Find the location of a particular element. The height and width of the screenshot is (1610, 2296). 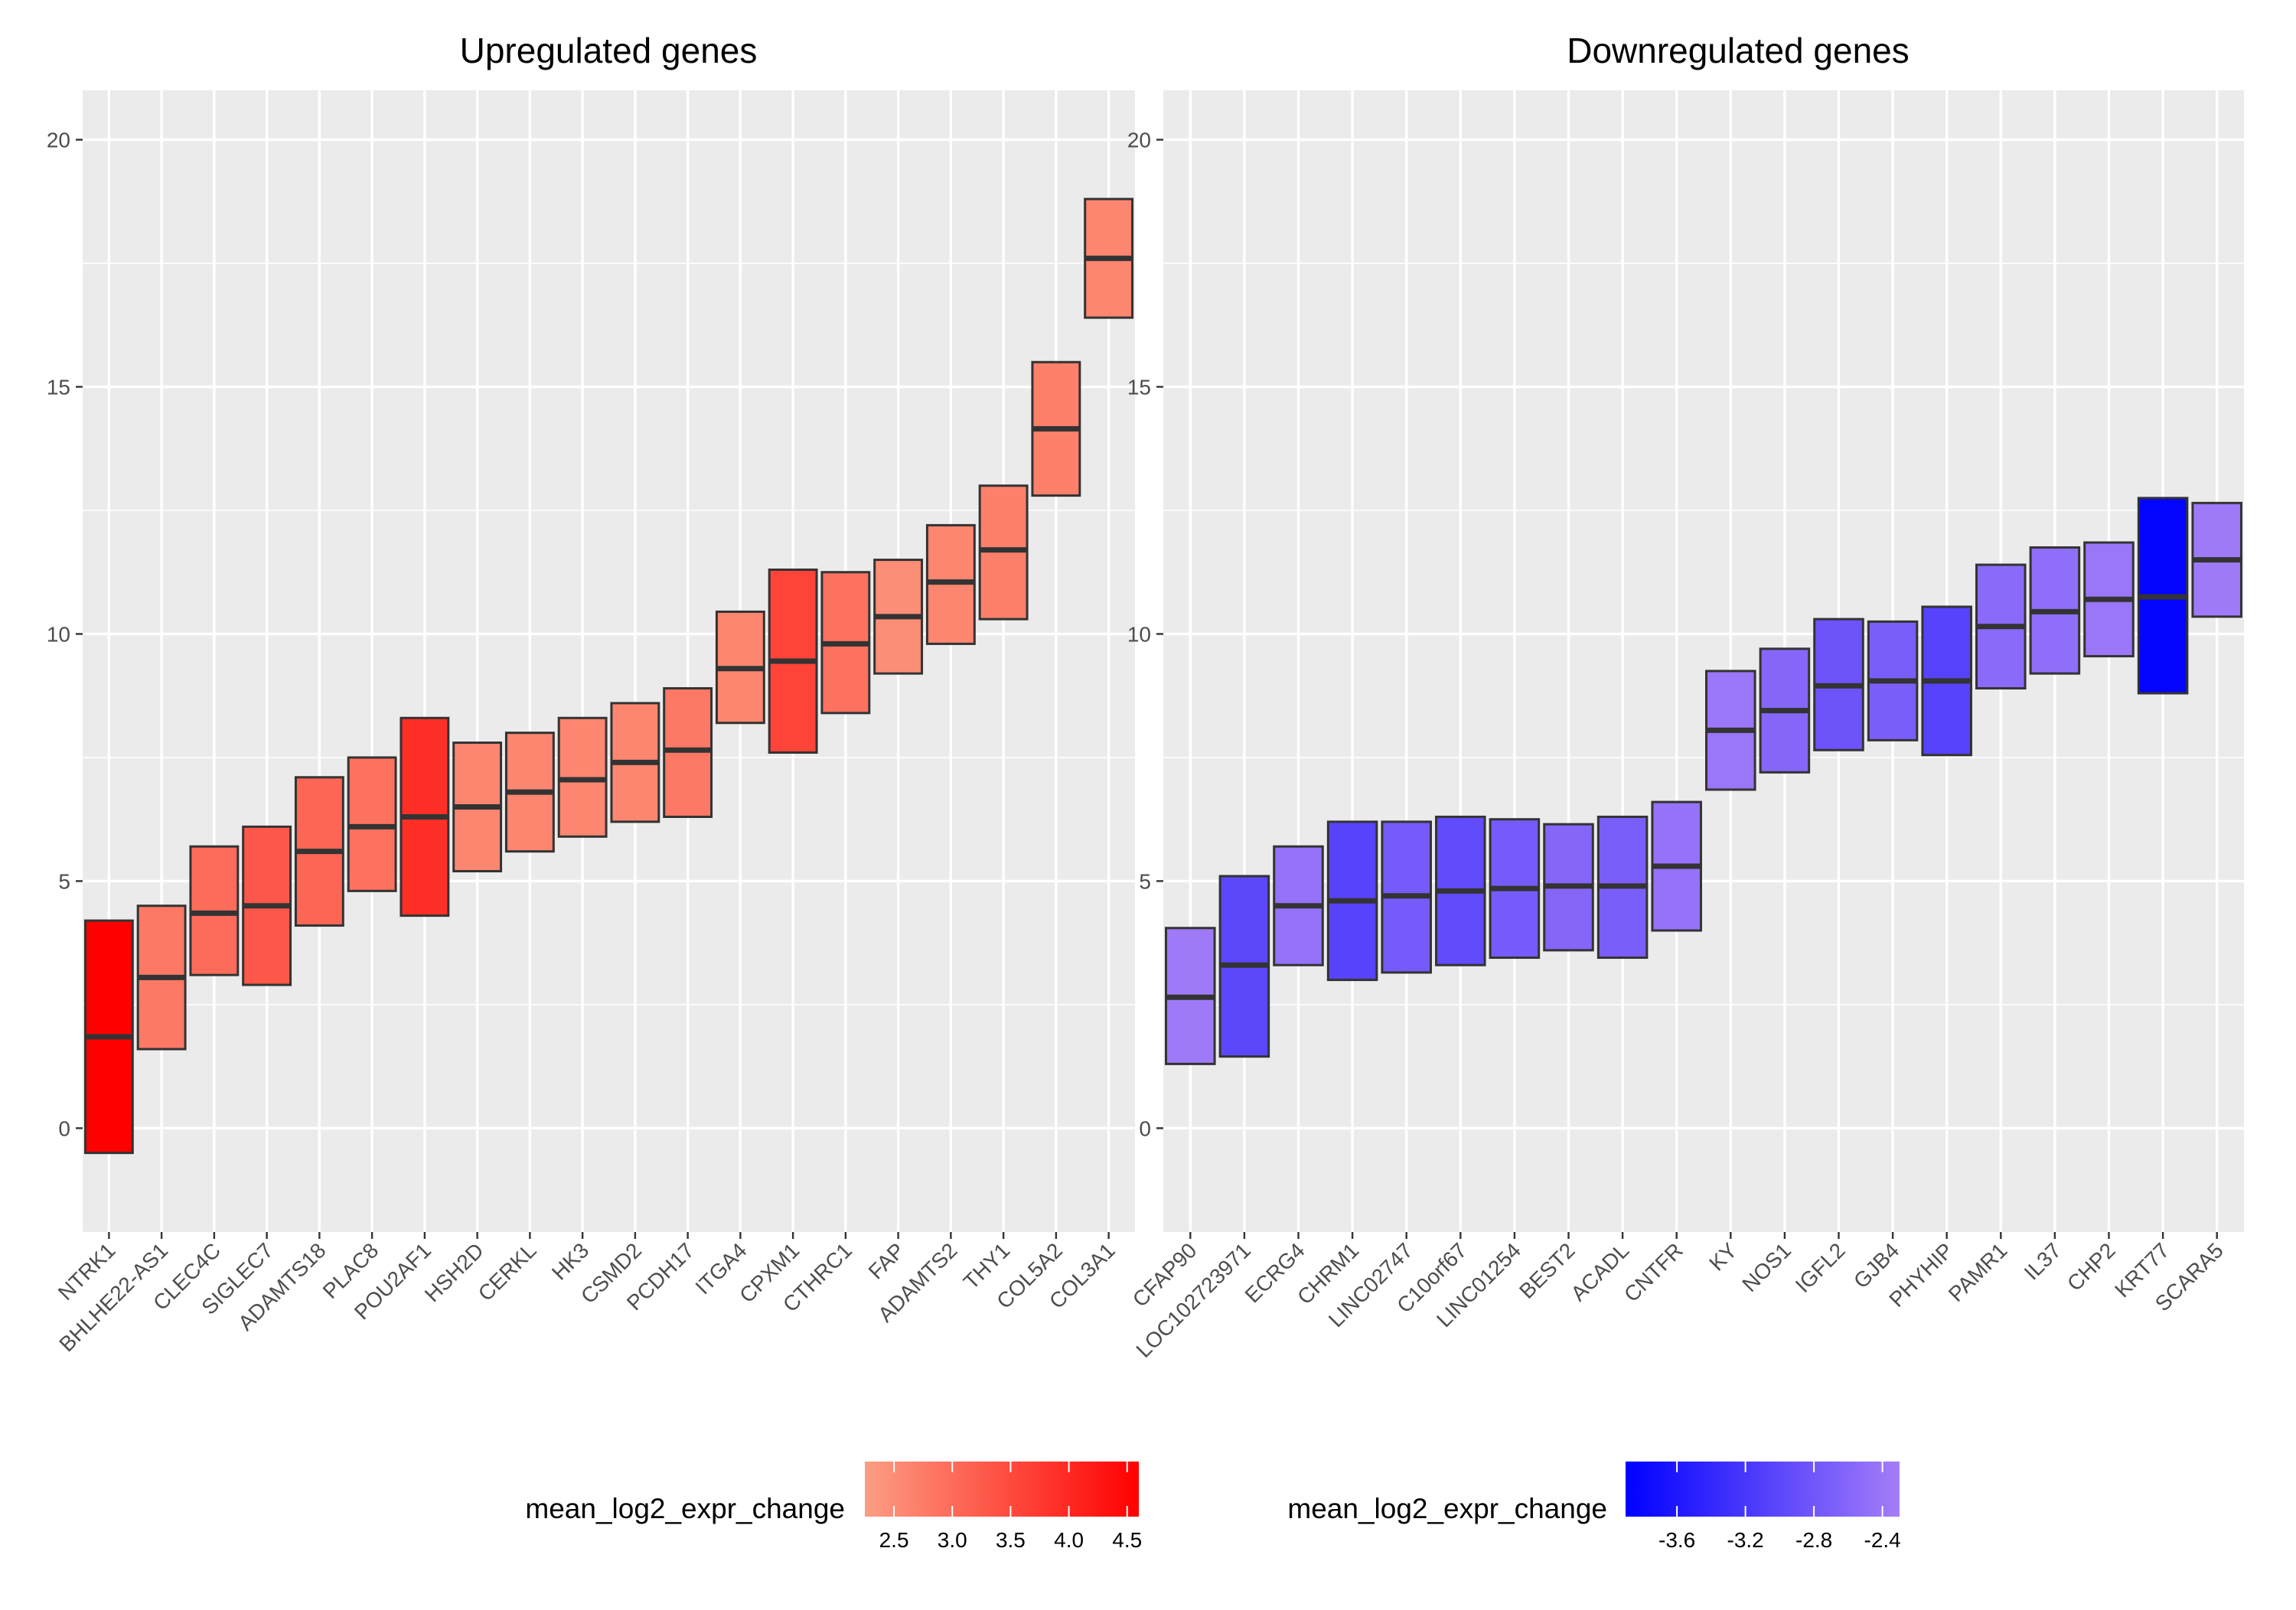

legend: mean_log2_expr_change 2.5 3.0 3.5 4.0 4.5 is located at coordinates (833, 1507).